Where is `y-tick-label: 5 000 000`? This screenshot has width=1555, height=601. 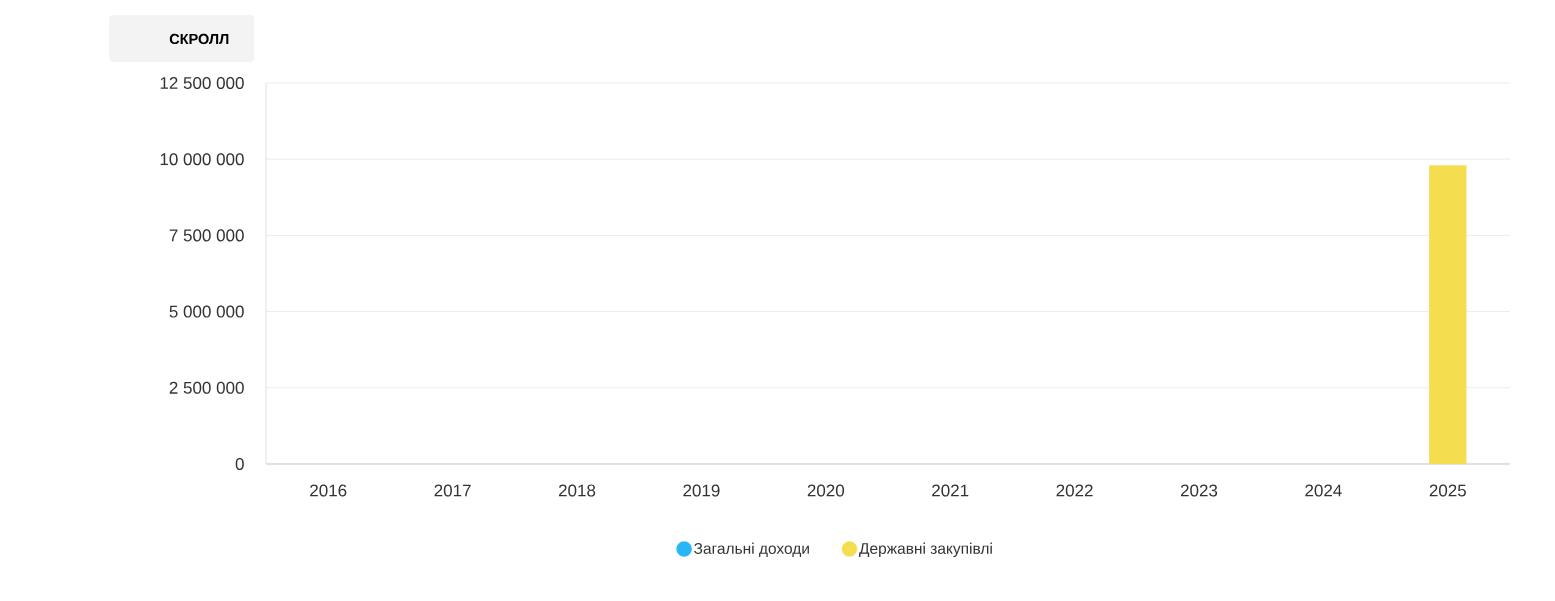 y-tick-label: 5 000 000 is located at coordinates (206, 311).